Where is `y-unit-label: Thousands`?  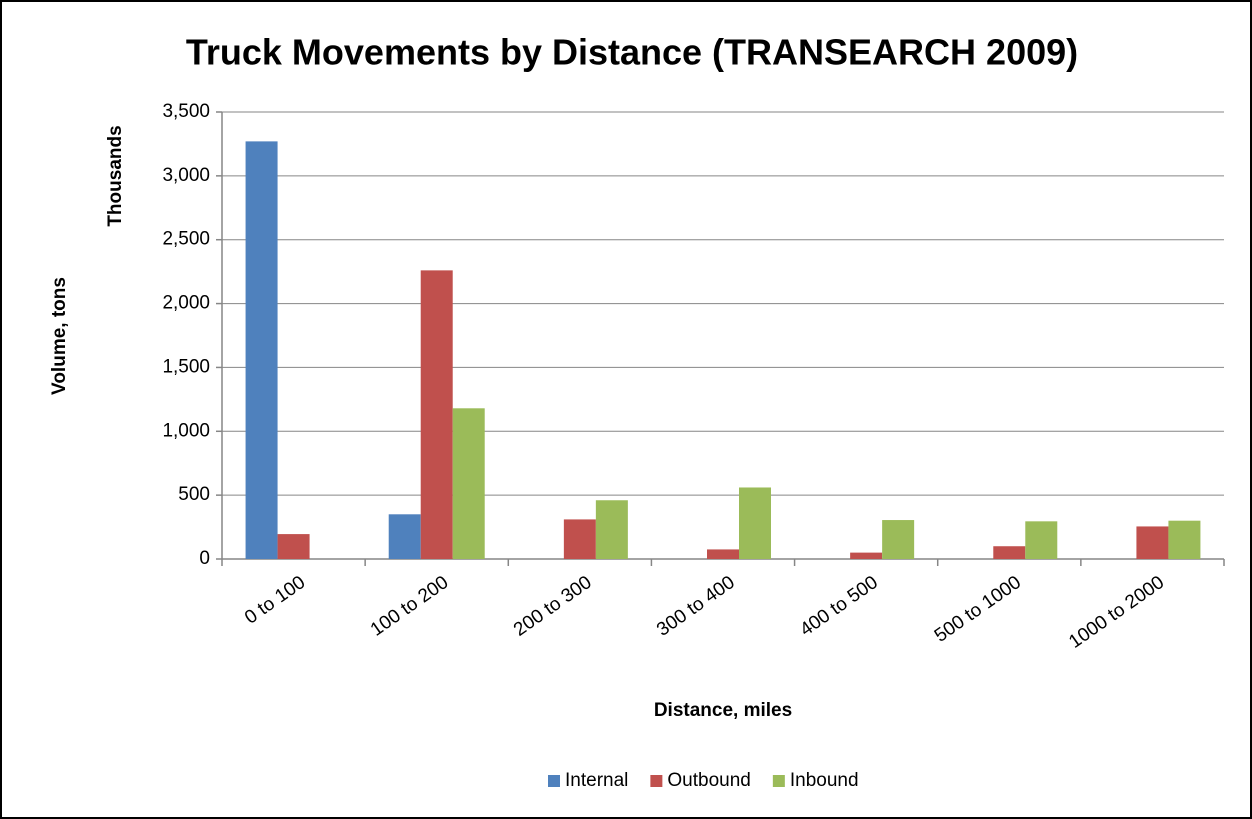
y-unit-label: Thousands is located at coordinates (115, 175).